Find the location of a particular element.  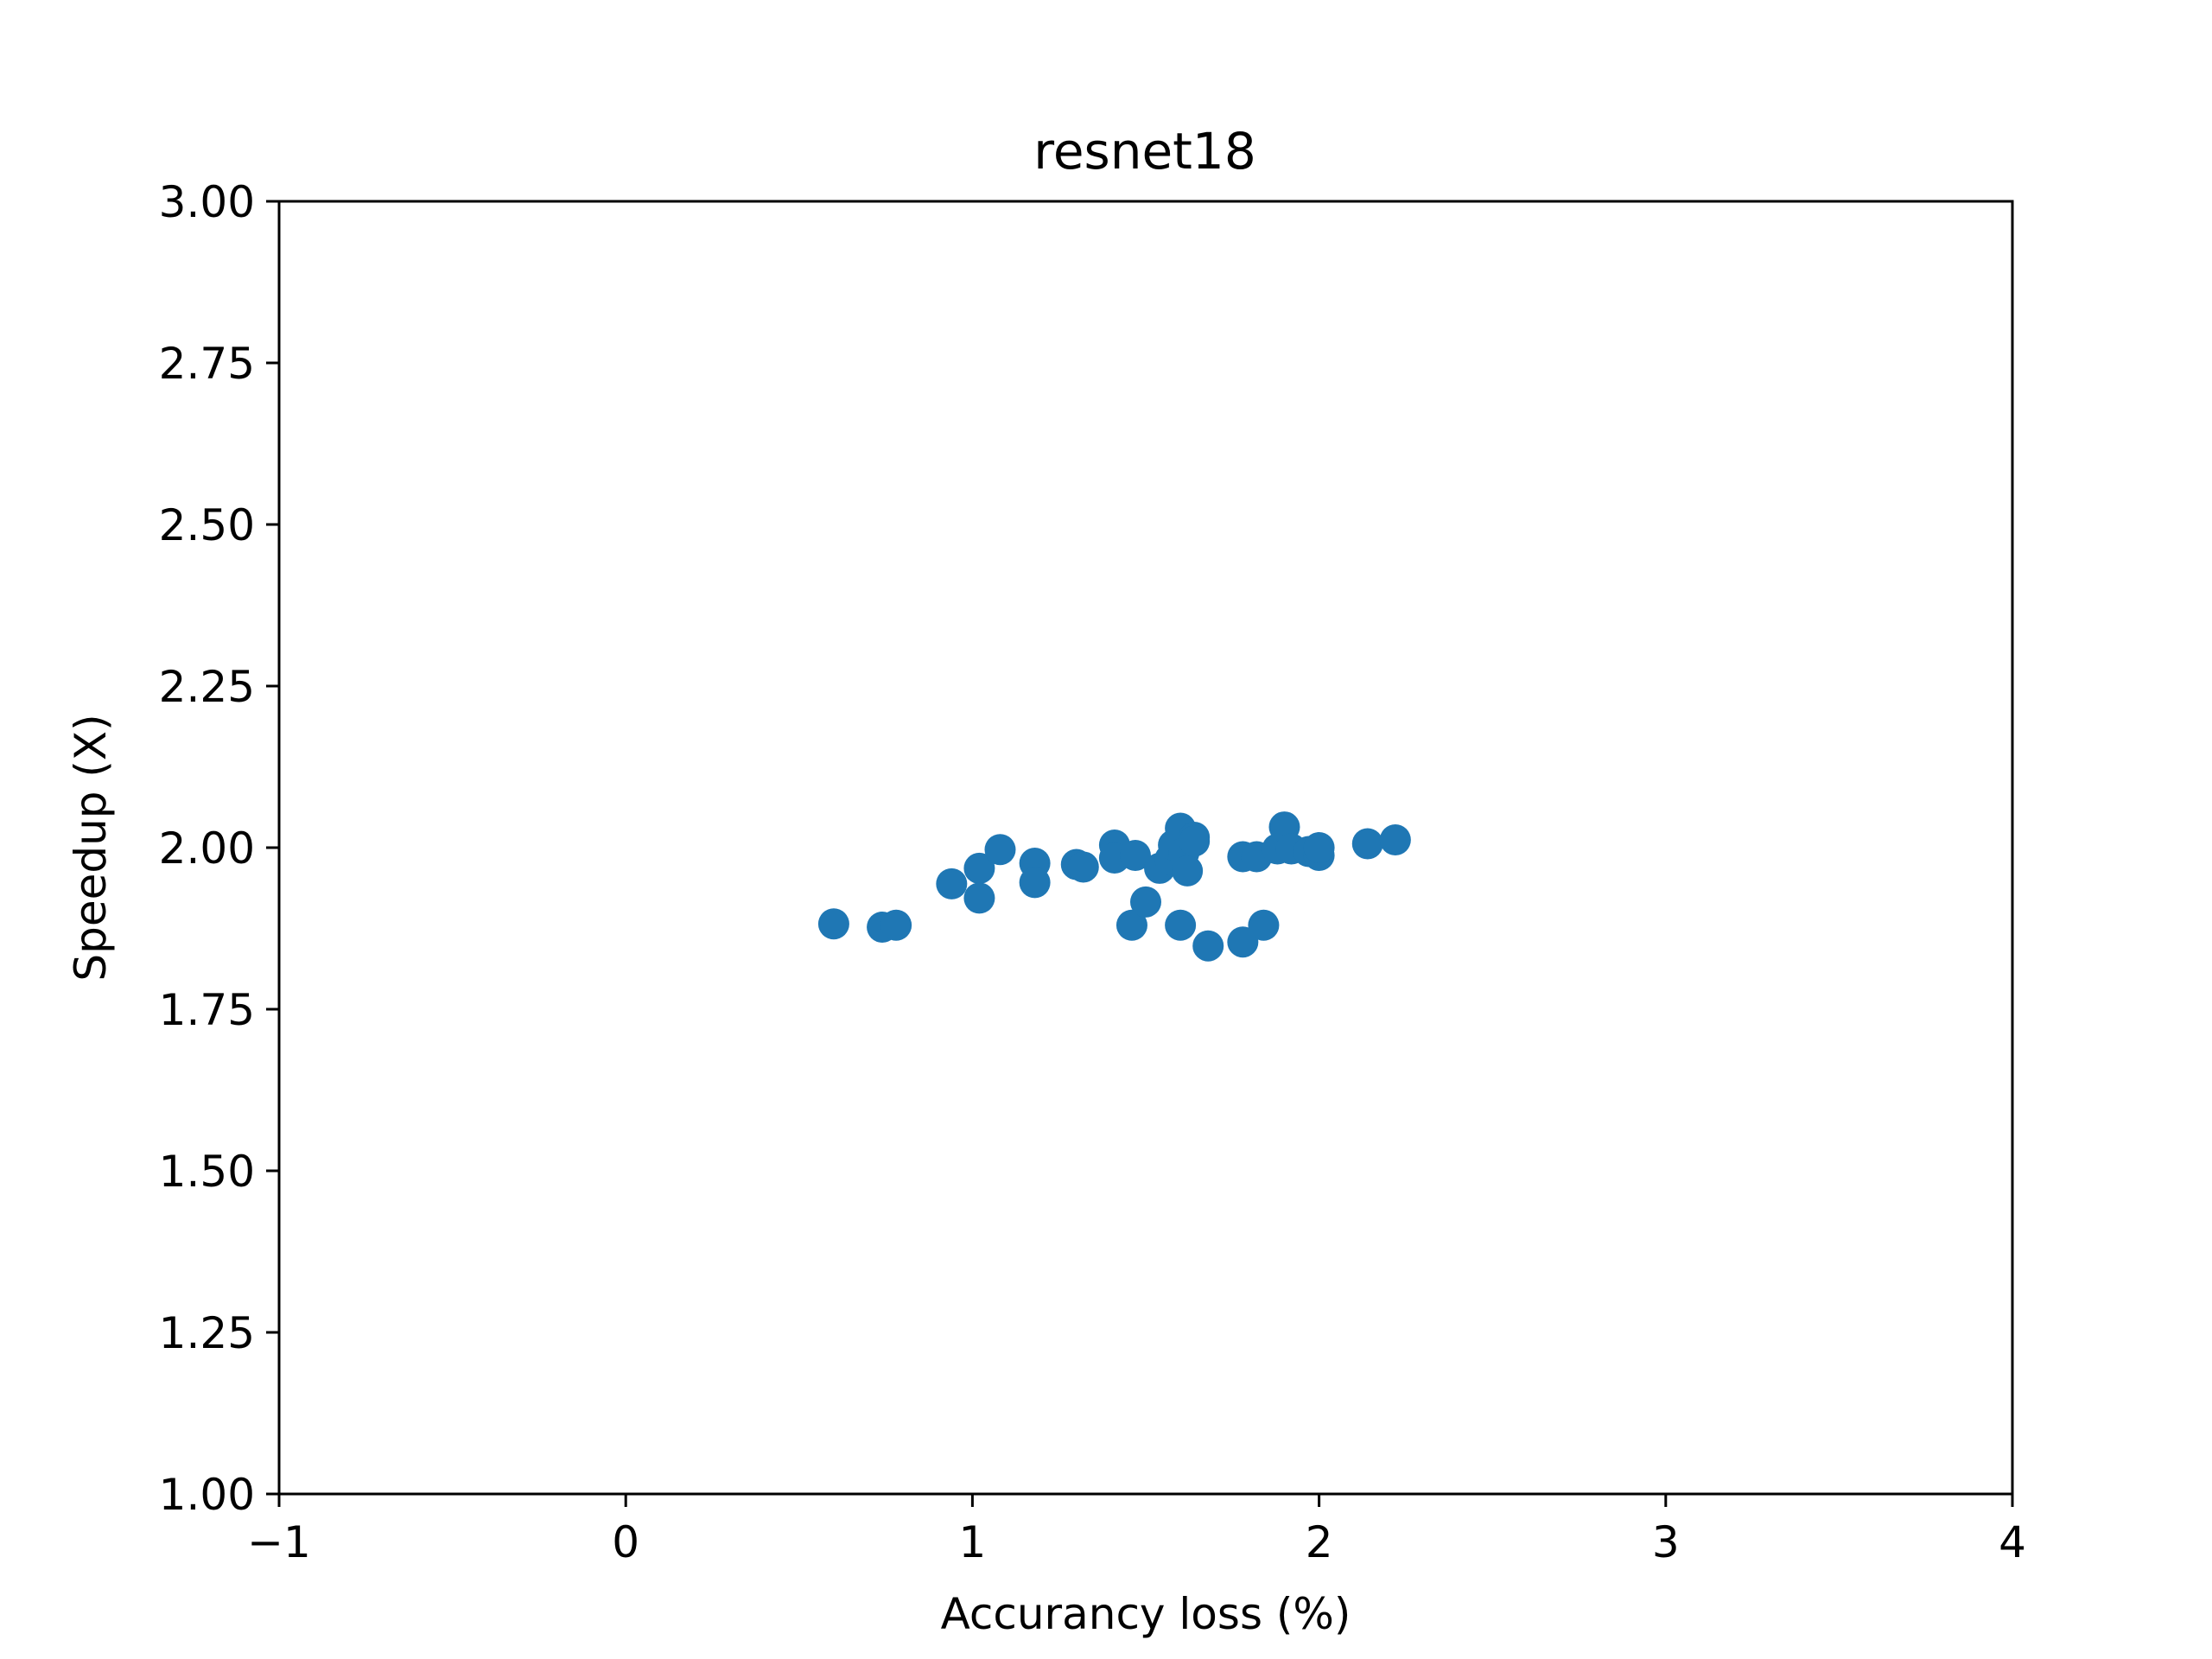

y-tick-label: 2.50 is located at coordinates (207, 525).